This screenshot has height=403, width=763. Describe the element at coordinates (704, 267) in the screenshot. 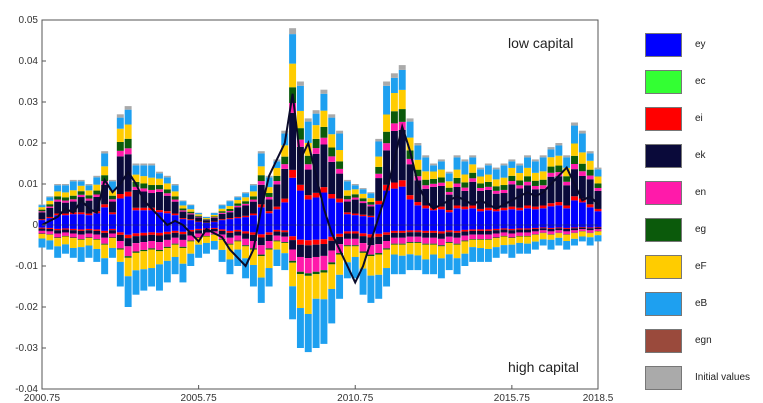

I see `legend-item: eF` at that location.